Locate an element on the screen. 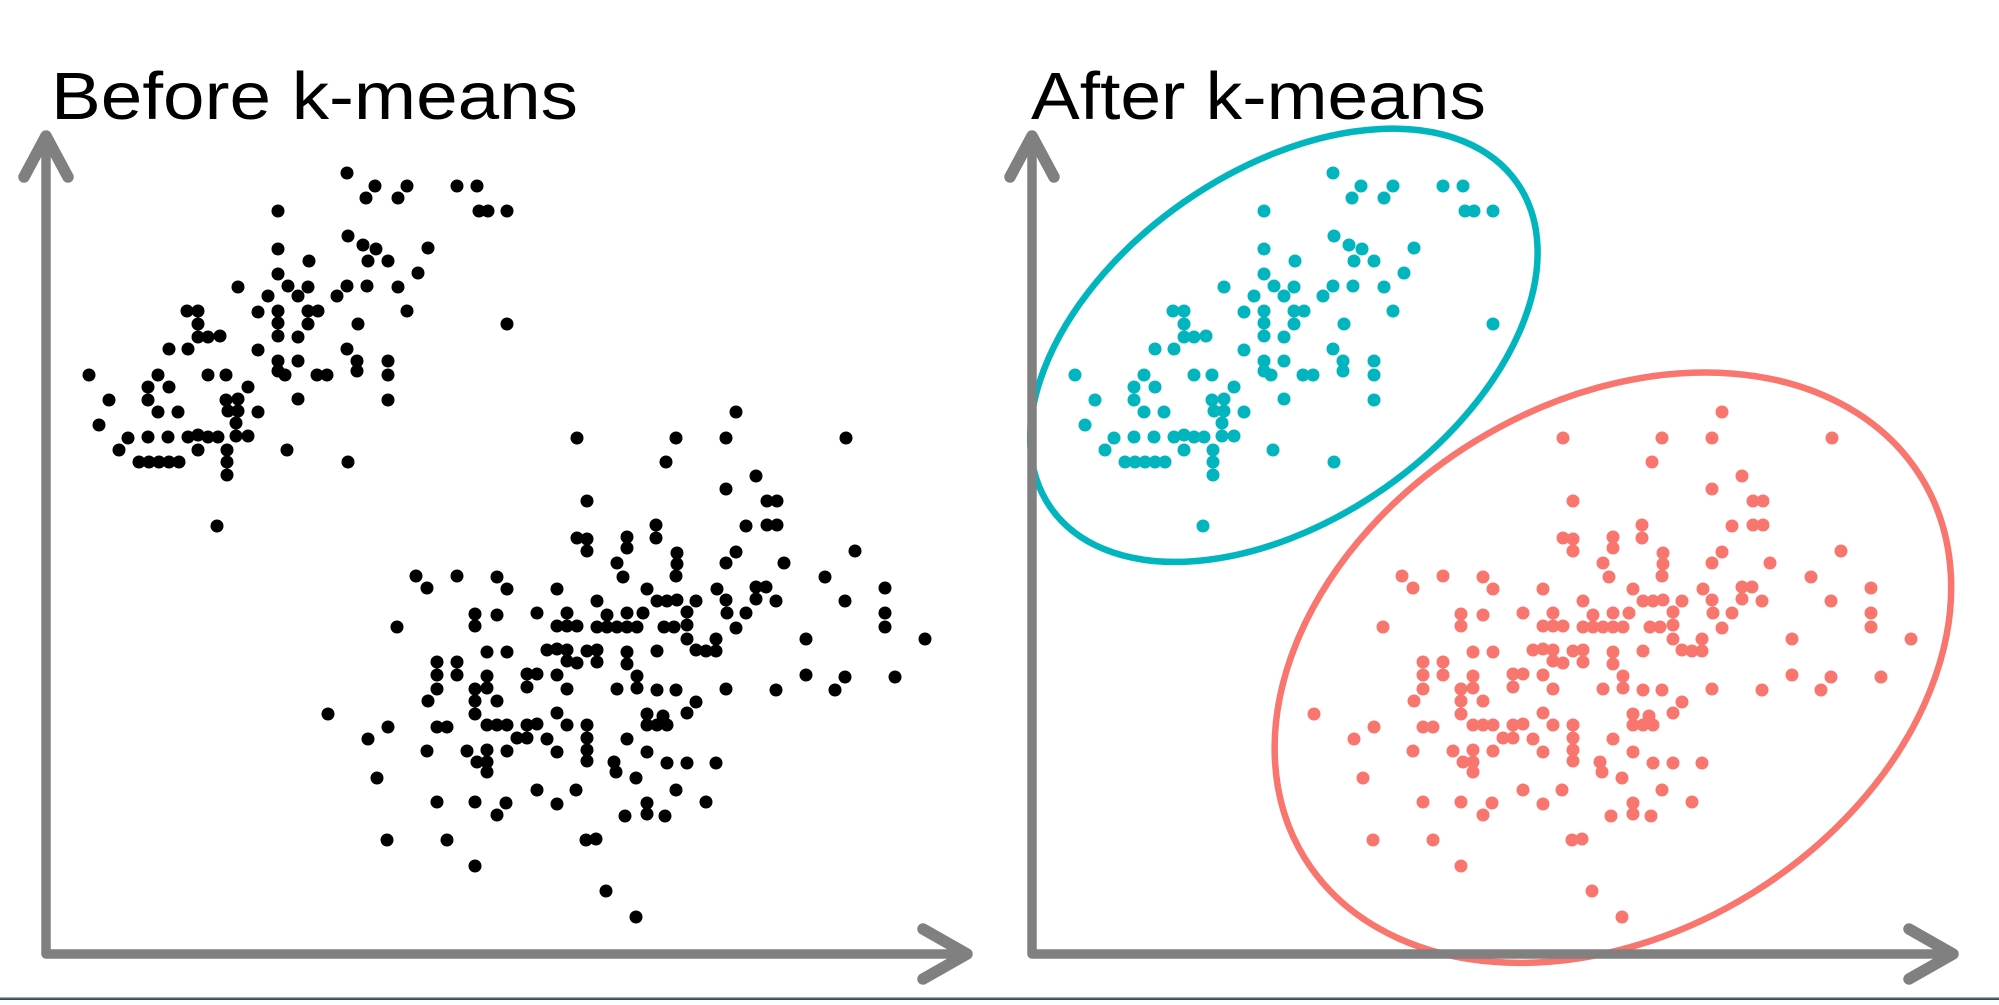 This screenshot has width=1999, height=1005. svg-text: Before k-means is located at coordinates (314, 96).